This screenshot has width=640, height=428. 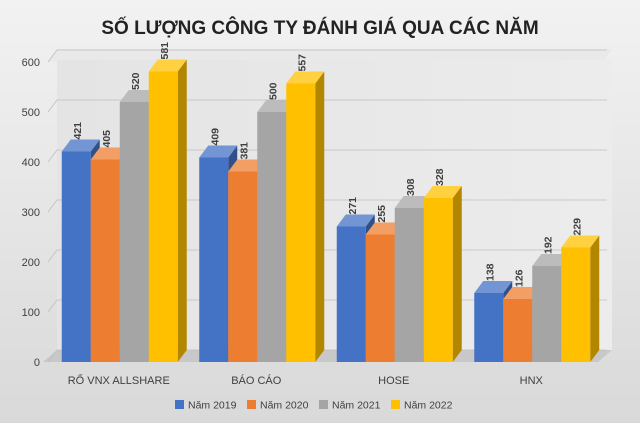 What do you see at coordinates (319, 28) in the screenshot?
I see `chart-title: SỐ LƯỢNG CÔNG TY ĐÁNH GIÁ QUA CÁC NĂM` at bounding box center [319, 28].